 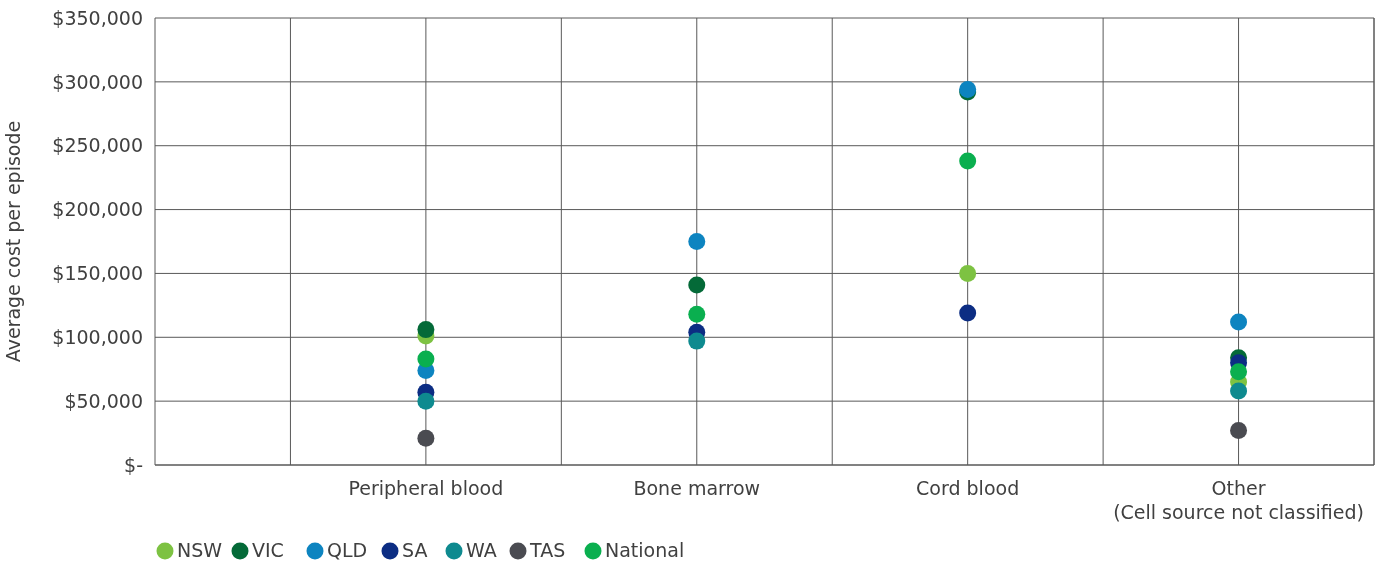 I want to click on y-tick-label: $-, so click(x=133, y=464).